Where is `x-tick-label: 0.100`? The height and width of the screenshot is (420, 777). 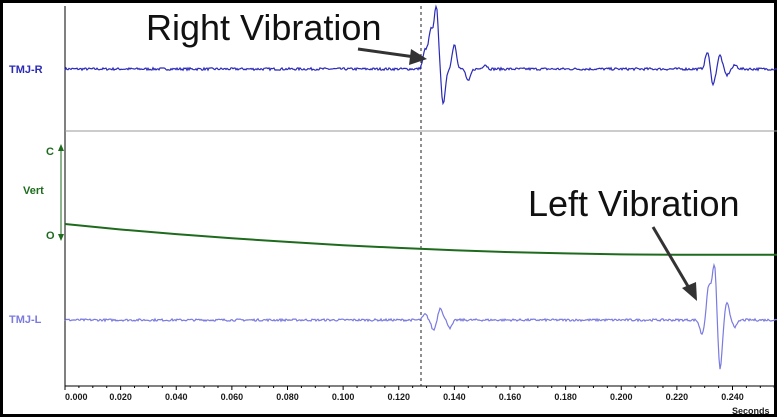
x-tick-label: 0.100 is located at coordinates (343, 397).